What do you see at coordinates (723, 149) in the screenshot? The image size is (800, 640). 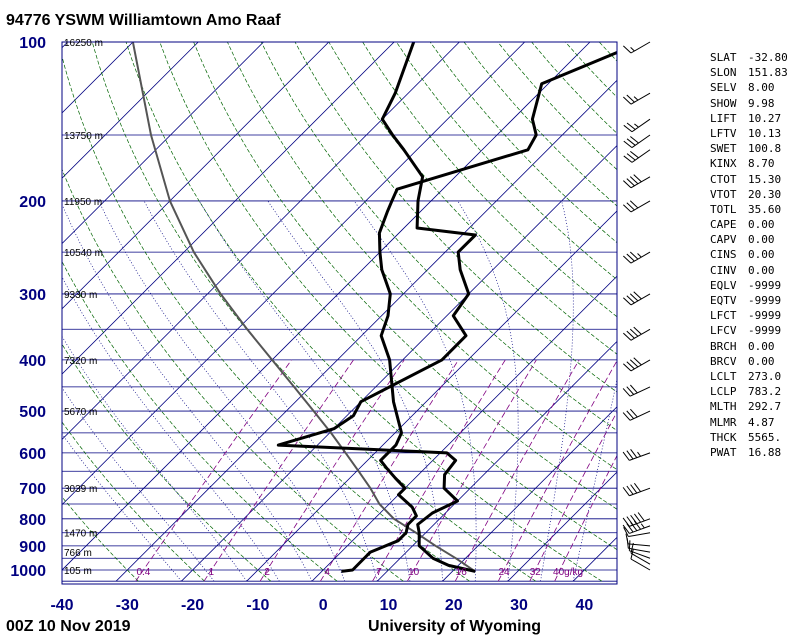 I see `index-key: SWET` at bounding box center [723, 149].